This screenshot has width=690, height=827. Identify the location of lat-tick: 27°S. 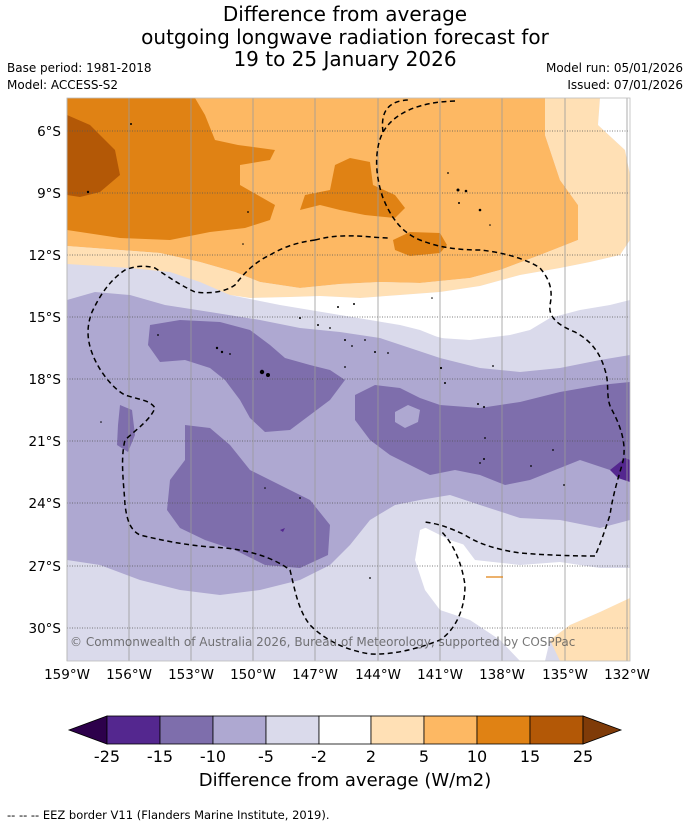
(45, 567).